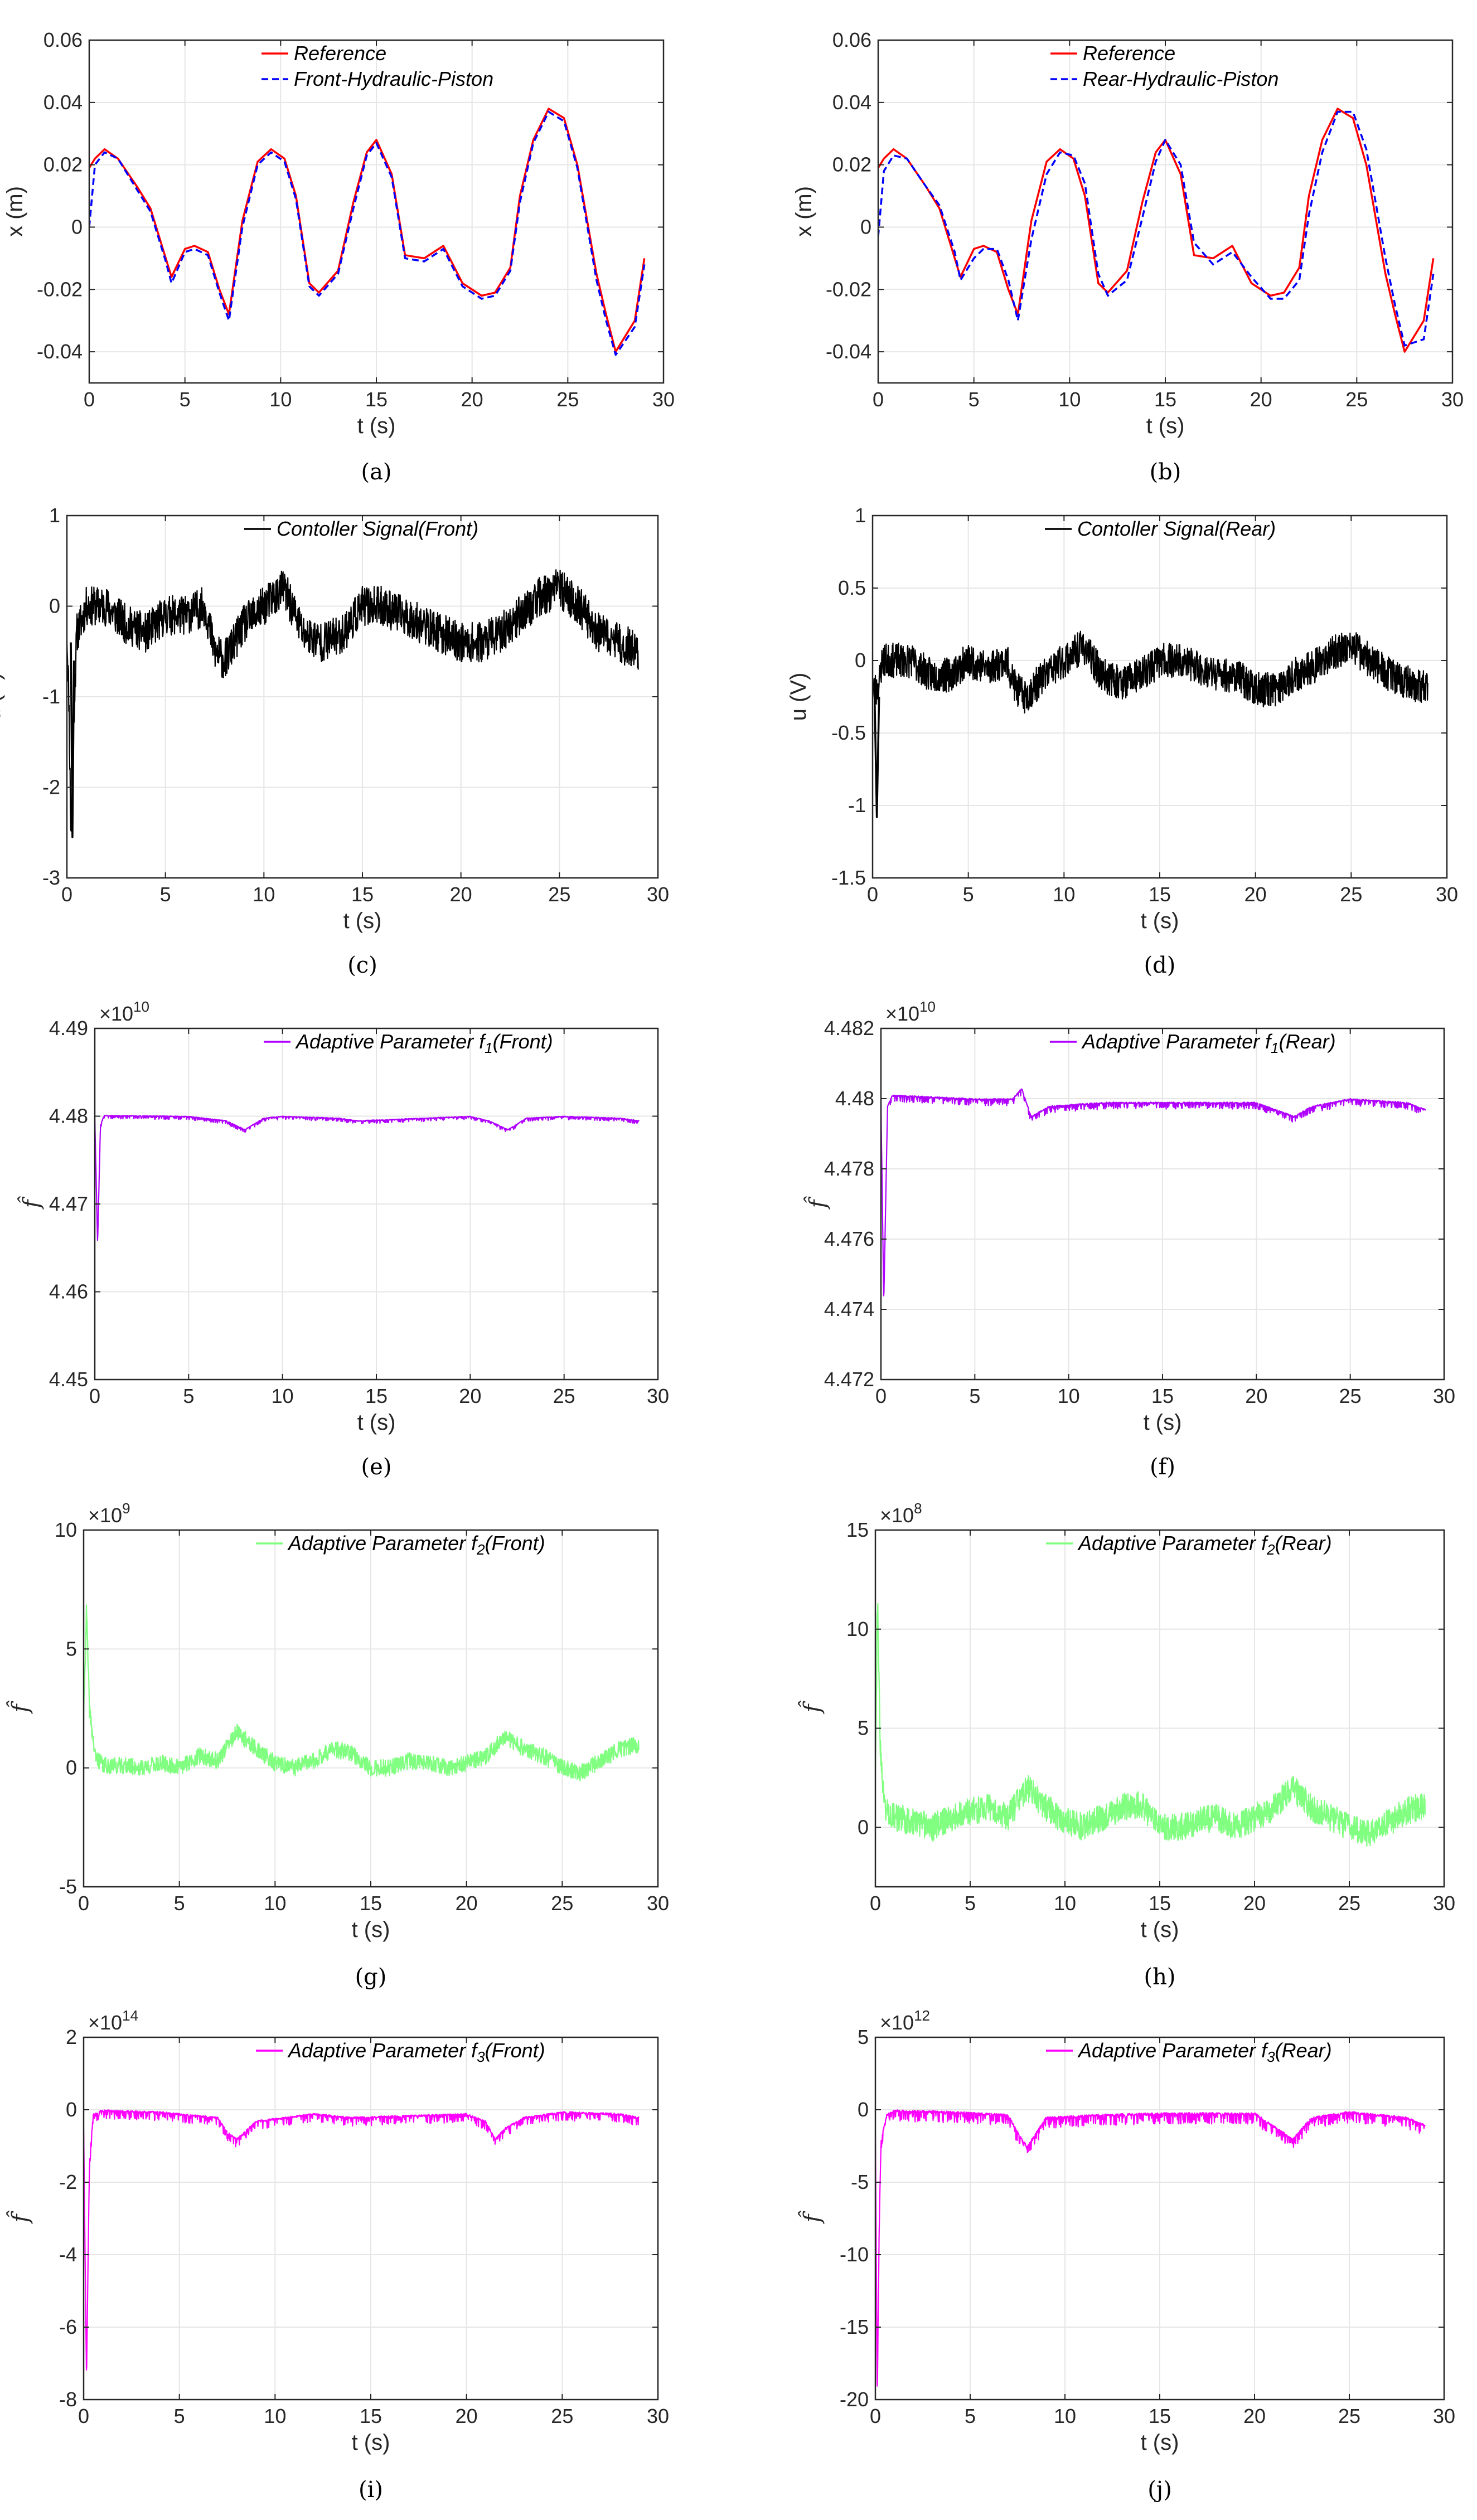 The height and width of the screenshot is (2520, 1477). What do you see at coordinates (376, 472) in the screenshot?
I see `panel-caption: (a)` at bounding box center [376, 472].